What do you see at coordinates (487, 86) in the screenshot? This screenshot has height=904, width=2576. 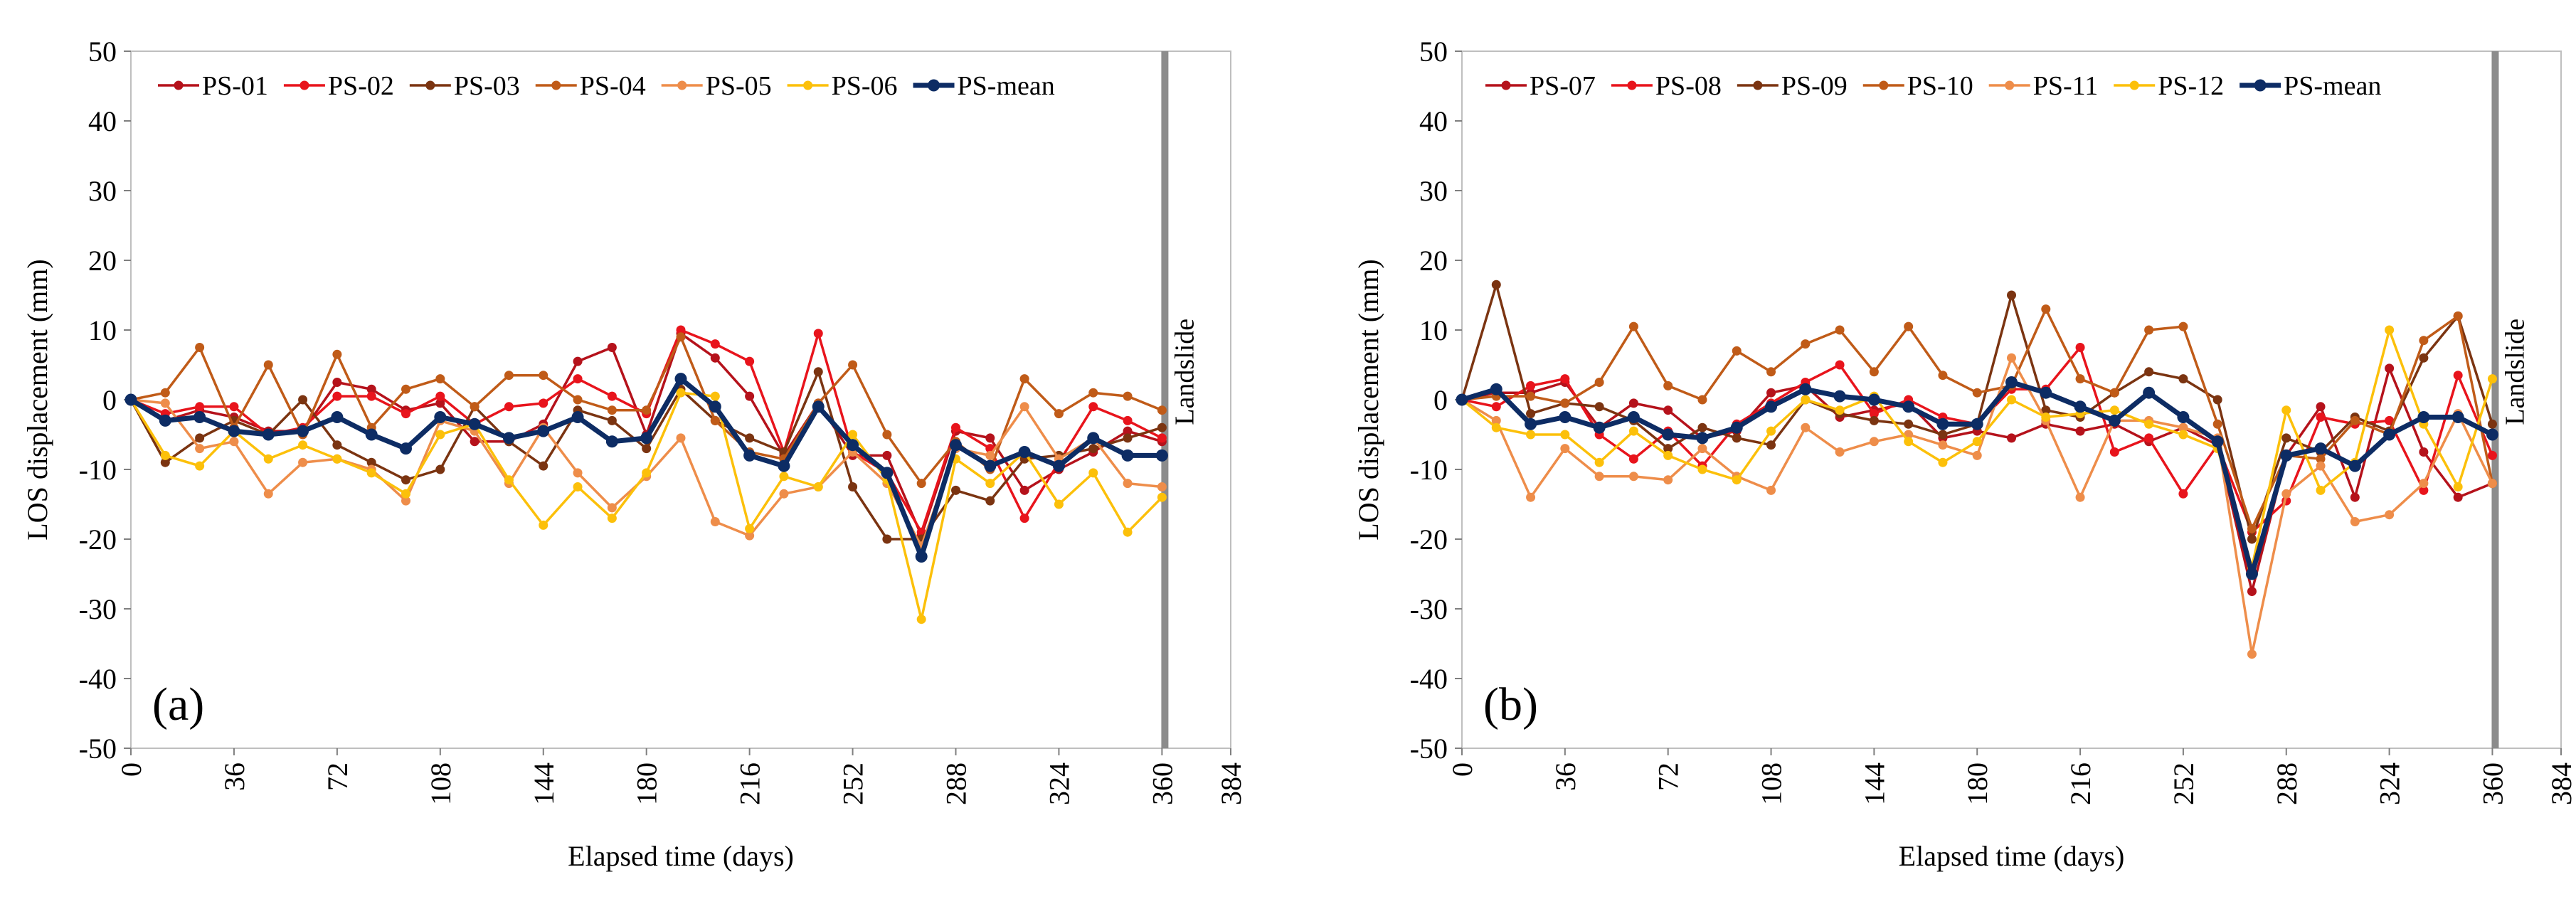 I see `legend-label: PS-03` at bounding box center [487, 86].